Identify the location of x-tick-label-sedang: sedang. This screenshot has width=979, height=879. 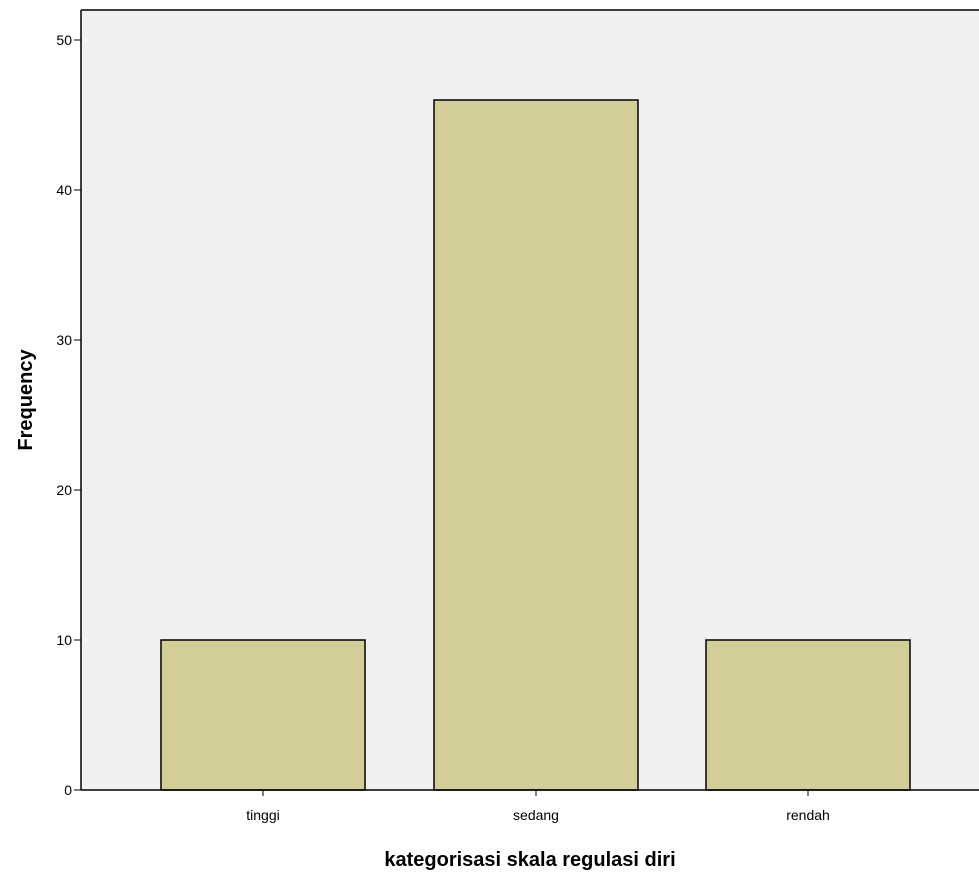
(536, 815).